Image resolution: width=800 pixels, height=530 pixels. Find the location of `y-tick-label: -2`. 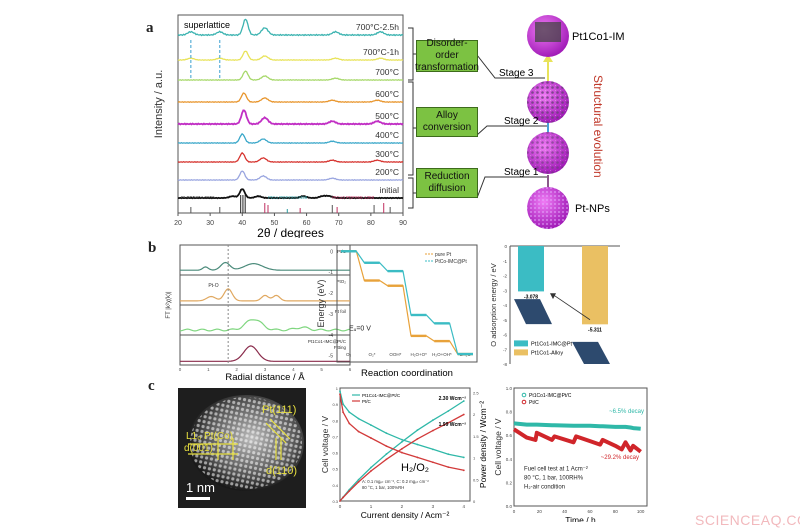

y-tick-label: -2 is located at coordinates (505, 276).